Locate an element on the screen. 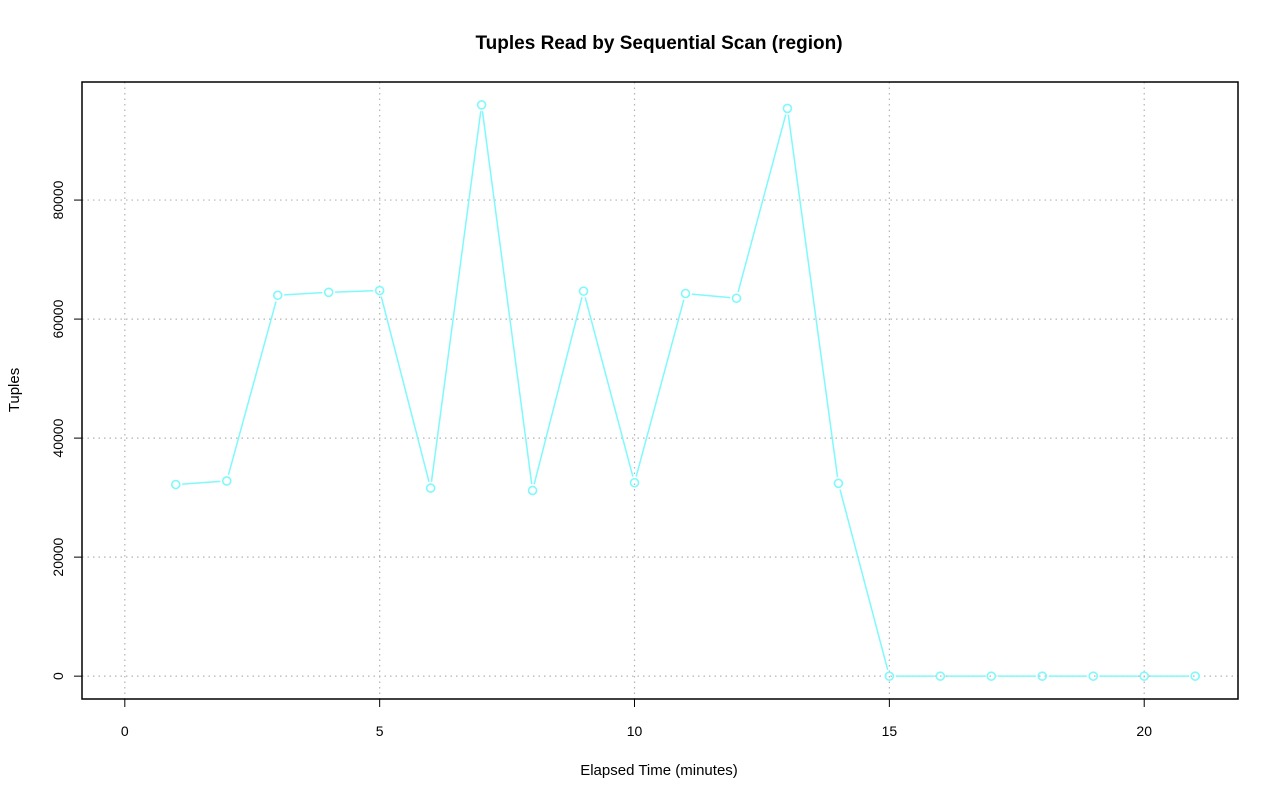 The height and width of the screenshot is (801, 1280). x-tick-label-4: 20 is located at coordinates (1144, 731).